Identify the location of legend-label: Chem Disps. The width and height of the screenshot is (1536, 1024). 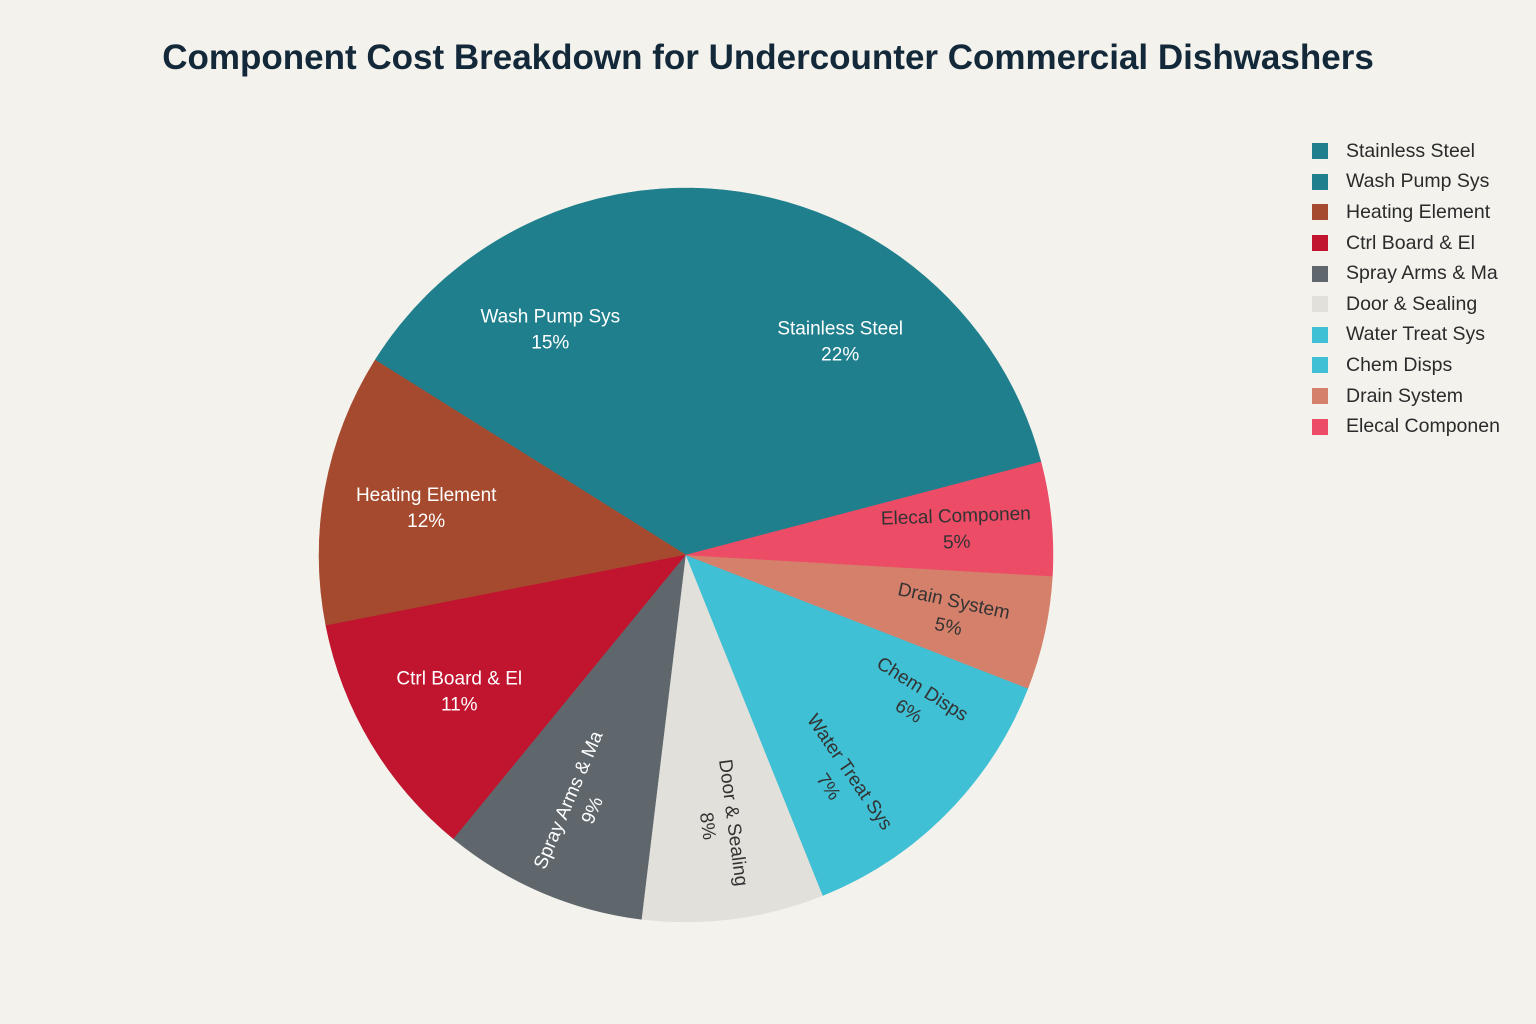
(1399, 364).